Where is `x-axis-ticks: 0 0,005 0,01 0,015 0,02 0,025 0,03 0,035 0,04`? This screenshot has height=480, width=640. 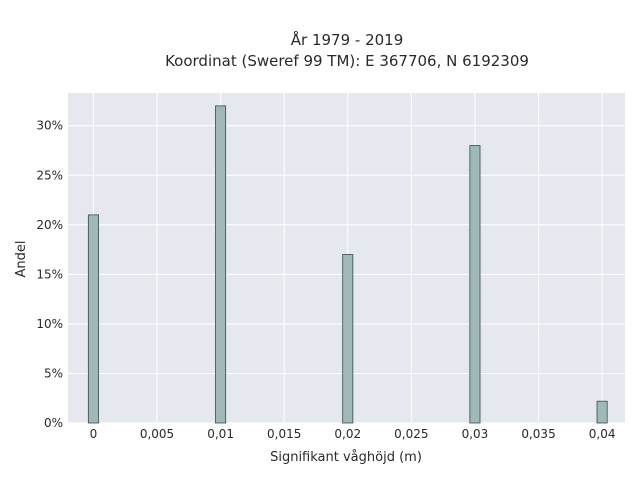
x-axis-ticks: 0 0,005 0,01 0,015 0,02 0,025 0,03 0,035 0,04 is located at coordinates (353, 434).